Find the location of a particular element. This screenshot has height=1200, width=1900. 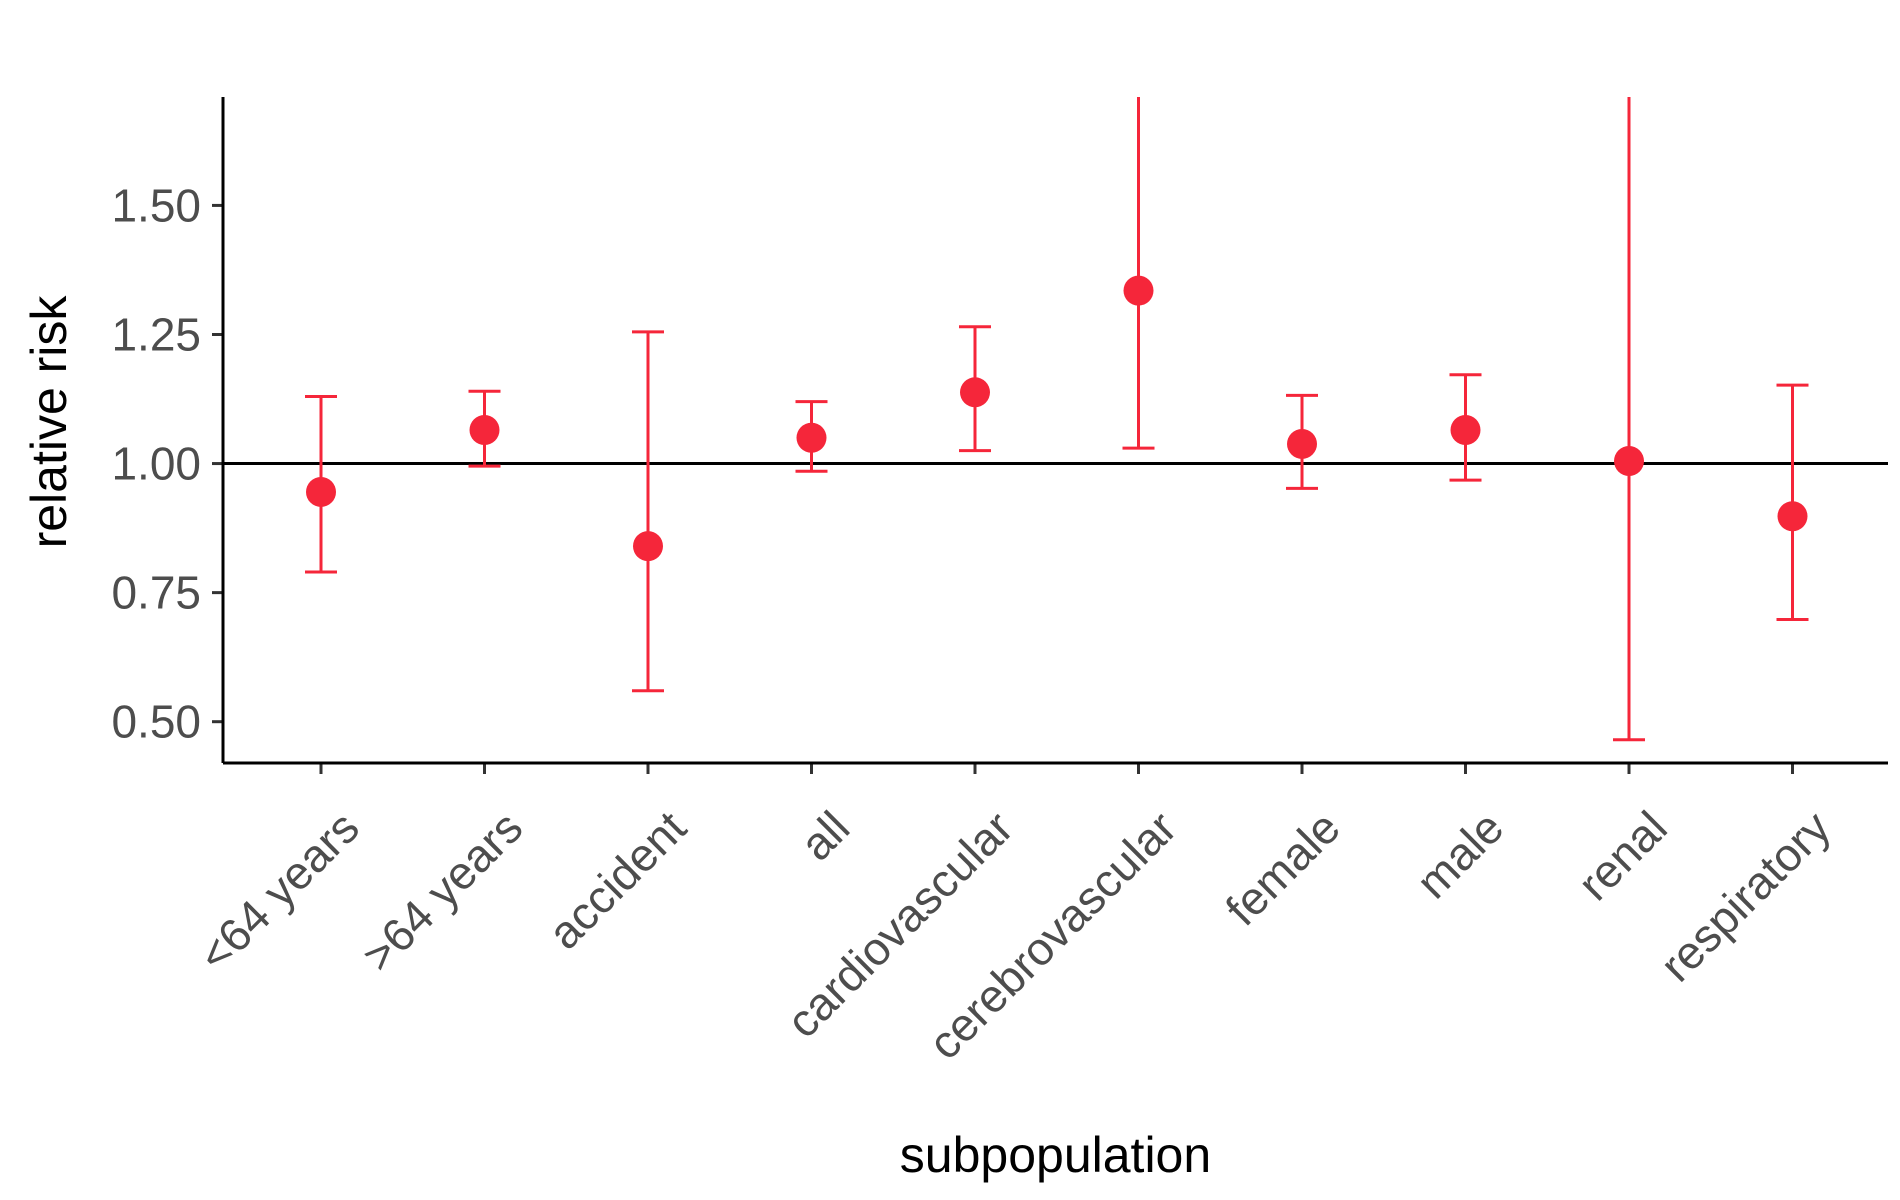

y-tick-label: 1.50 is located at coordinates (156, 205).